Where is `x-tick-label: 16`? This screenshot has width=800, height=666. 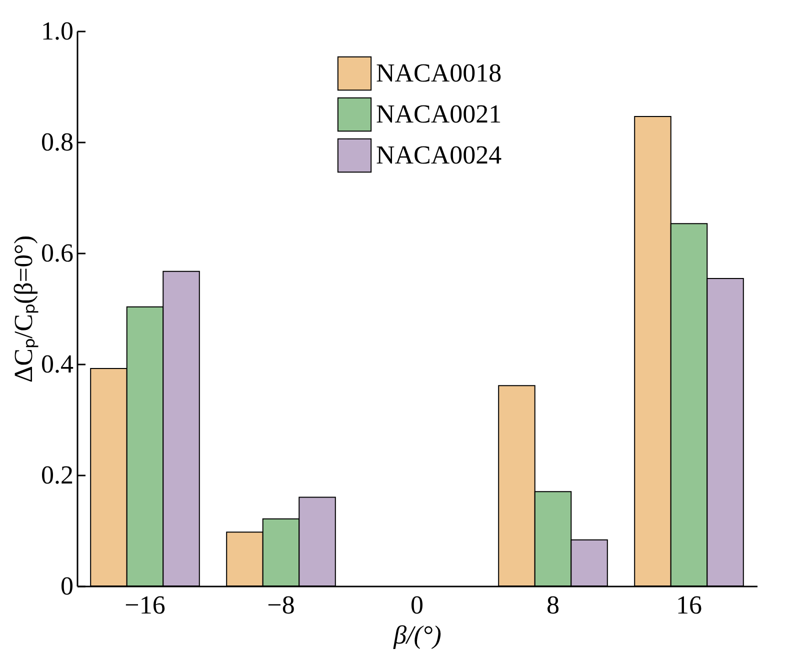
x-tick-label: 16 is located at coordinates (689, 605).